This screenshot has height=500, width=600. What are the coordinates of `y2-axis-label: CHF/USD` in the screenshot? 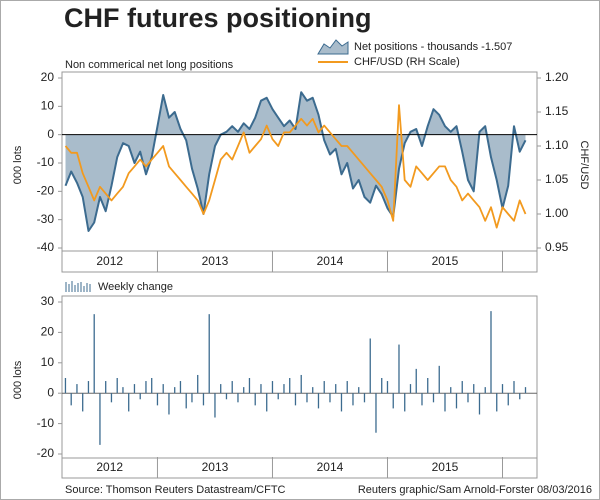 It's located at (584, 165).